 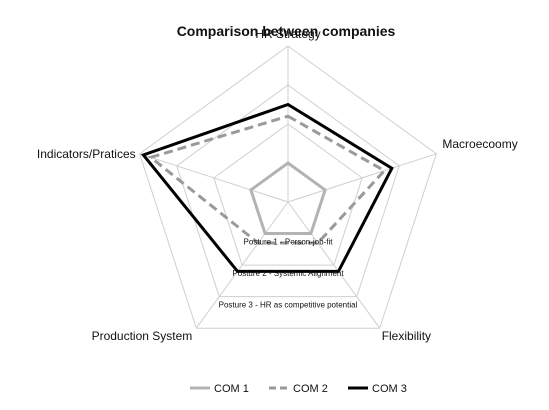 What do you see at coordinates (406, 336) in the screenshot?
I see `axis-label: Flexibility` at bounding box center [406, 336].